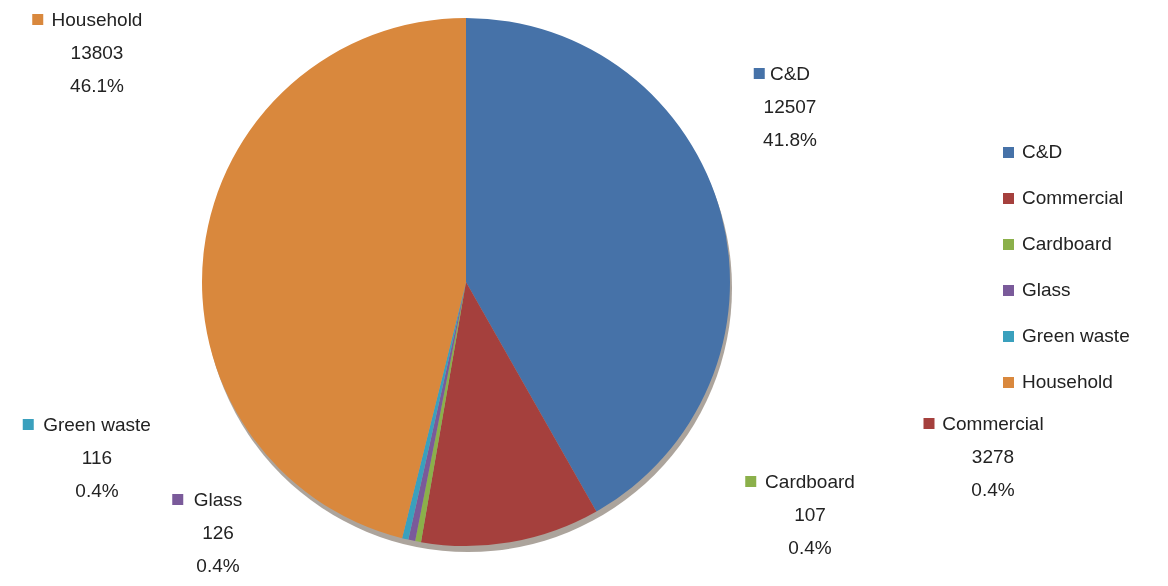 This screenshot has height=586, width=1168. Describe the element at coordinates (1046, 289) in the screenshot. I see `category-label: Glass` at that location.